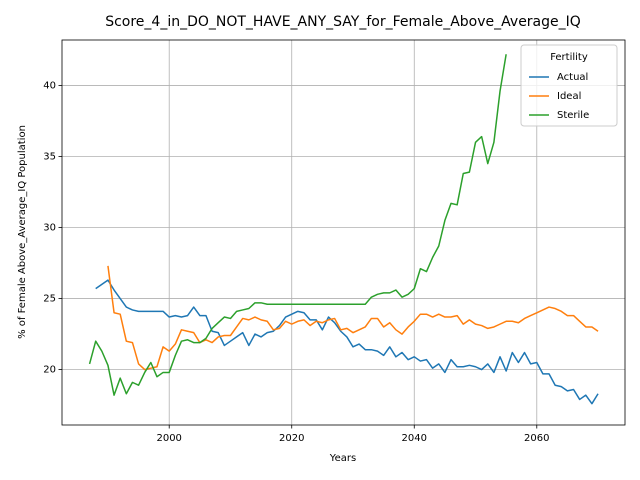  Describe the element at coordinates (49, 299) in the screenshot. I see `y-tick-label: 25` at that location.